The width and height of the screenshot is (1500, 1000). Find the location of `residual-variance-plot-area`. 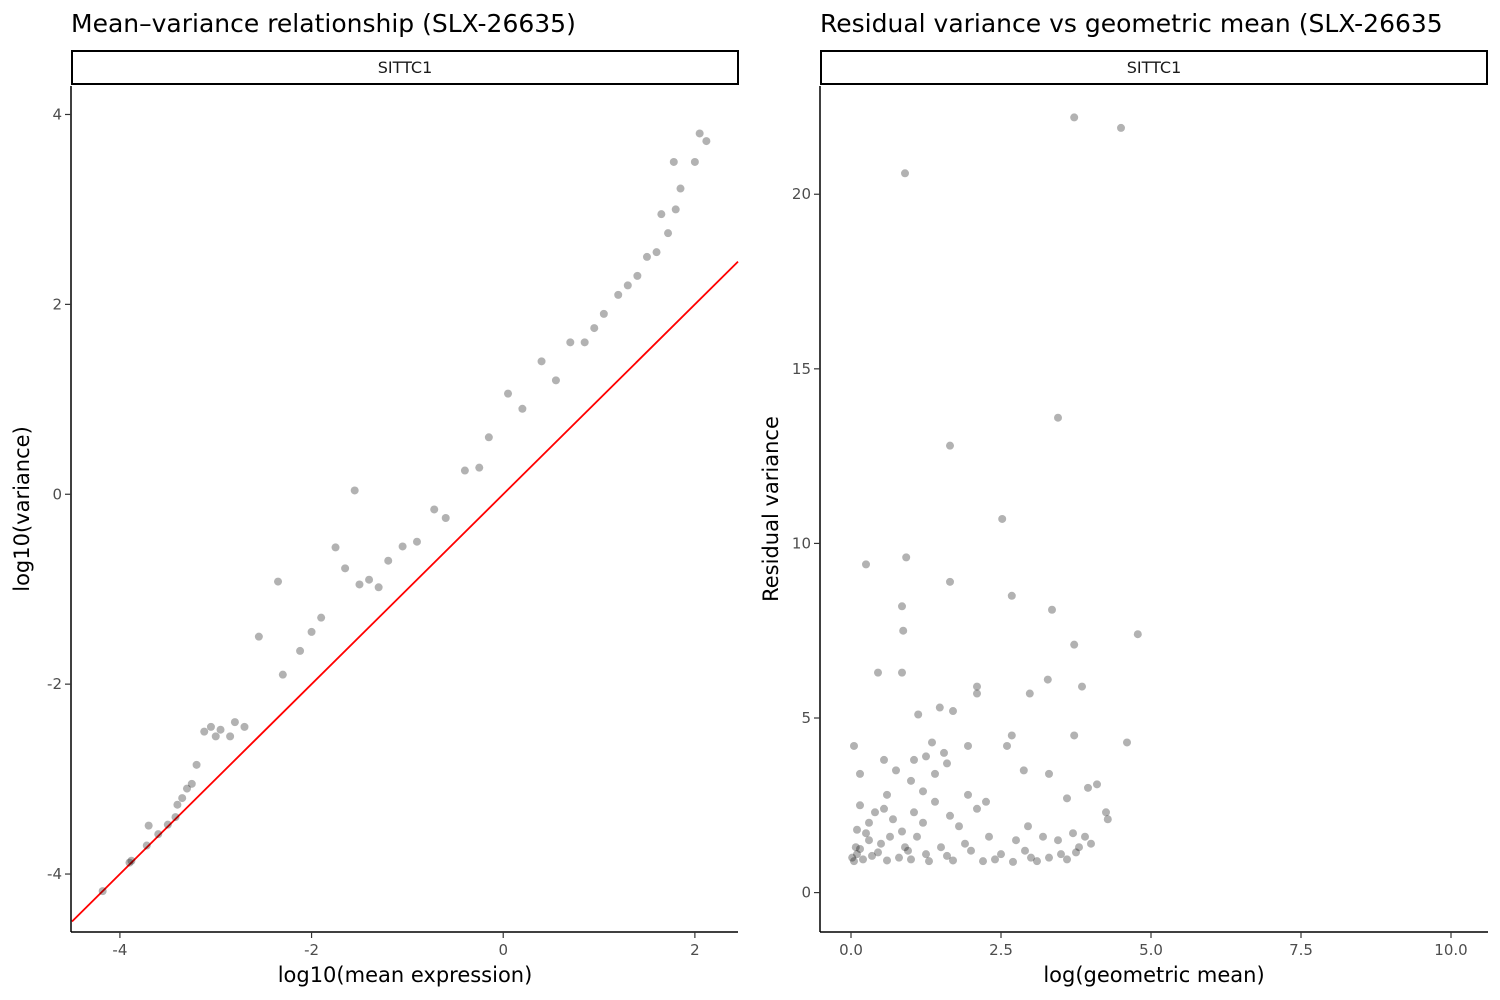

residual-variance-plot-area is located at coordinates (995, 489).